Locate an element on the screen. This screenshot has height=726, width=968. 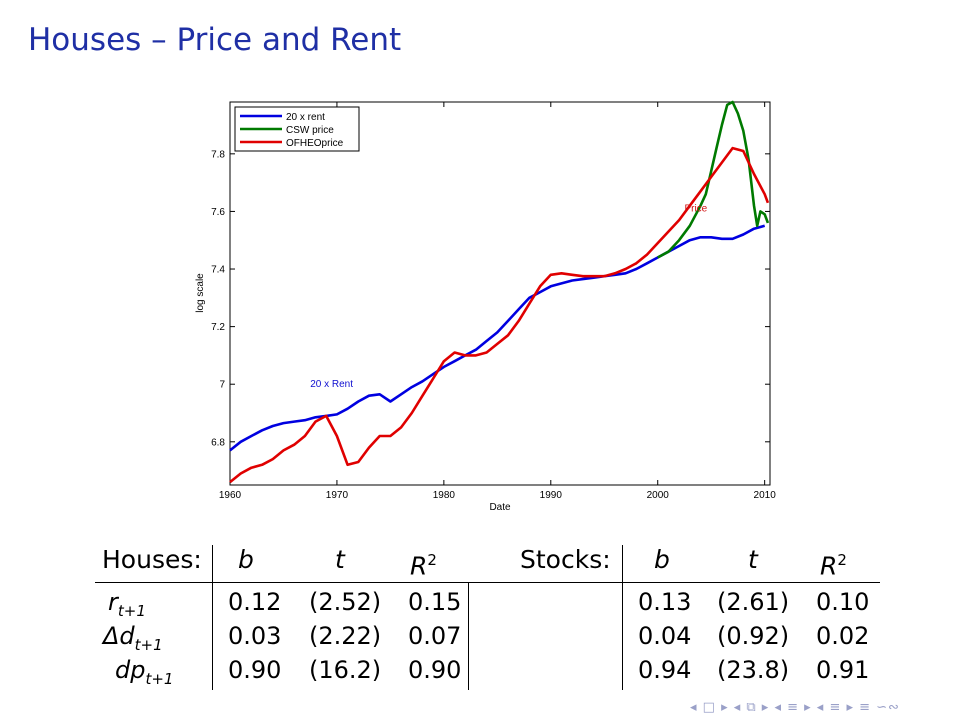
y-tick-label: 6.8 is located at coordinates (218, 442).